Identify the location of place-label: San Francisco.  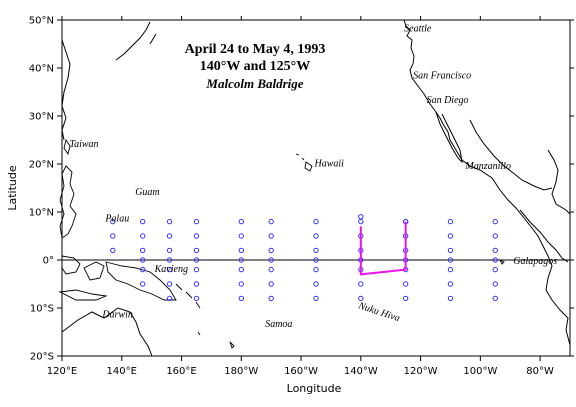
(442, 76).